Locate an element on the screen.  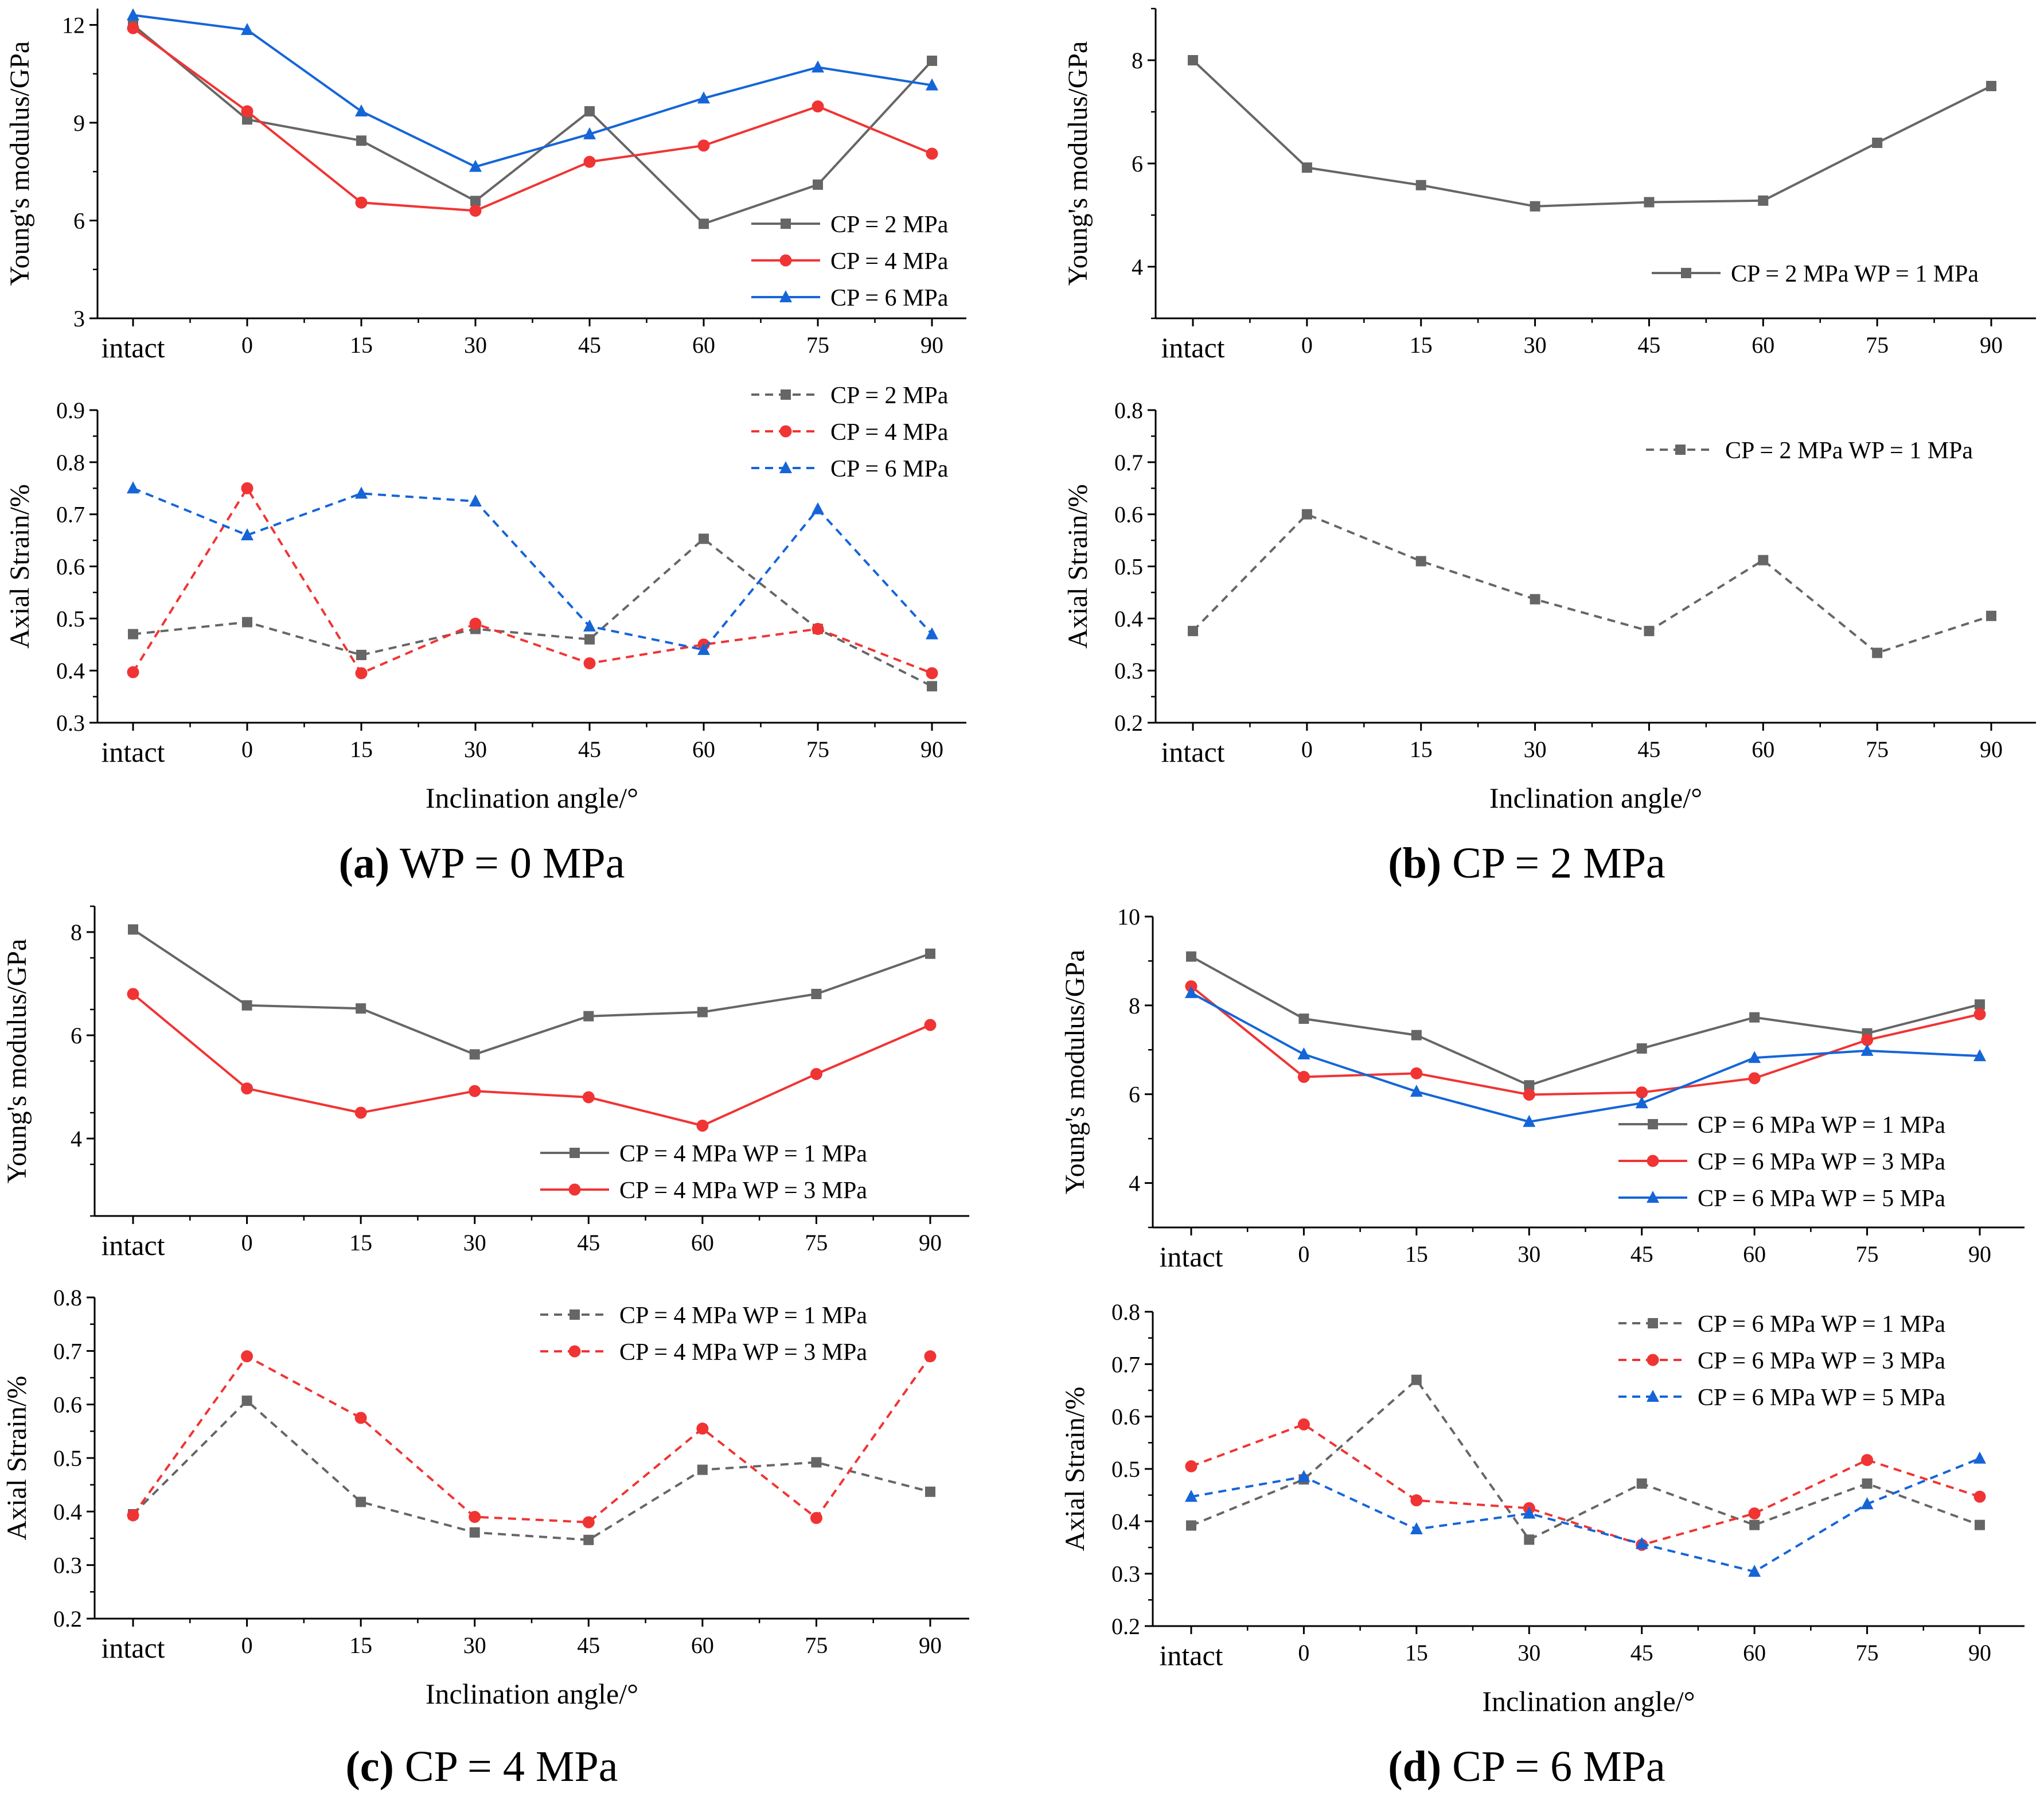
y-axis-label: Young's modulus/GPa is located at coordinates (17, 1061).